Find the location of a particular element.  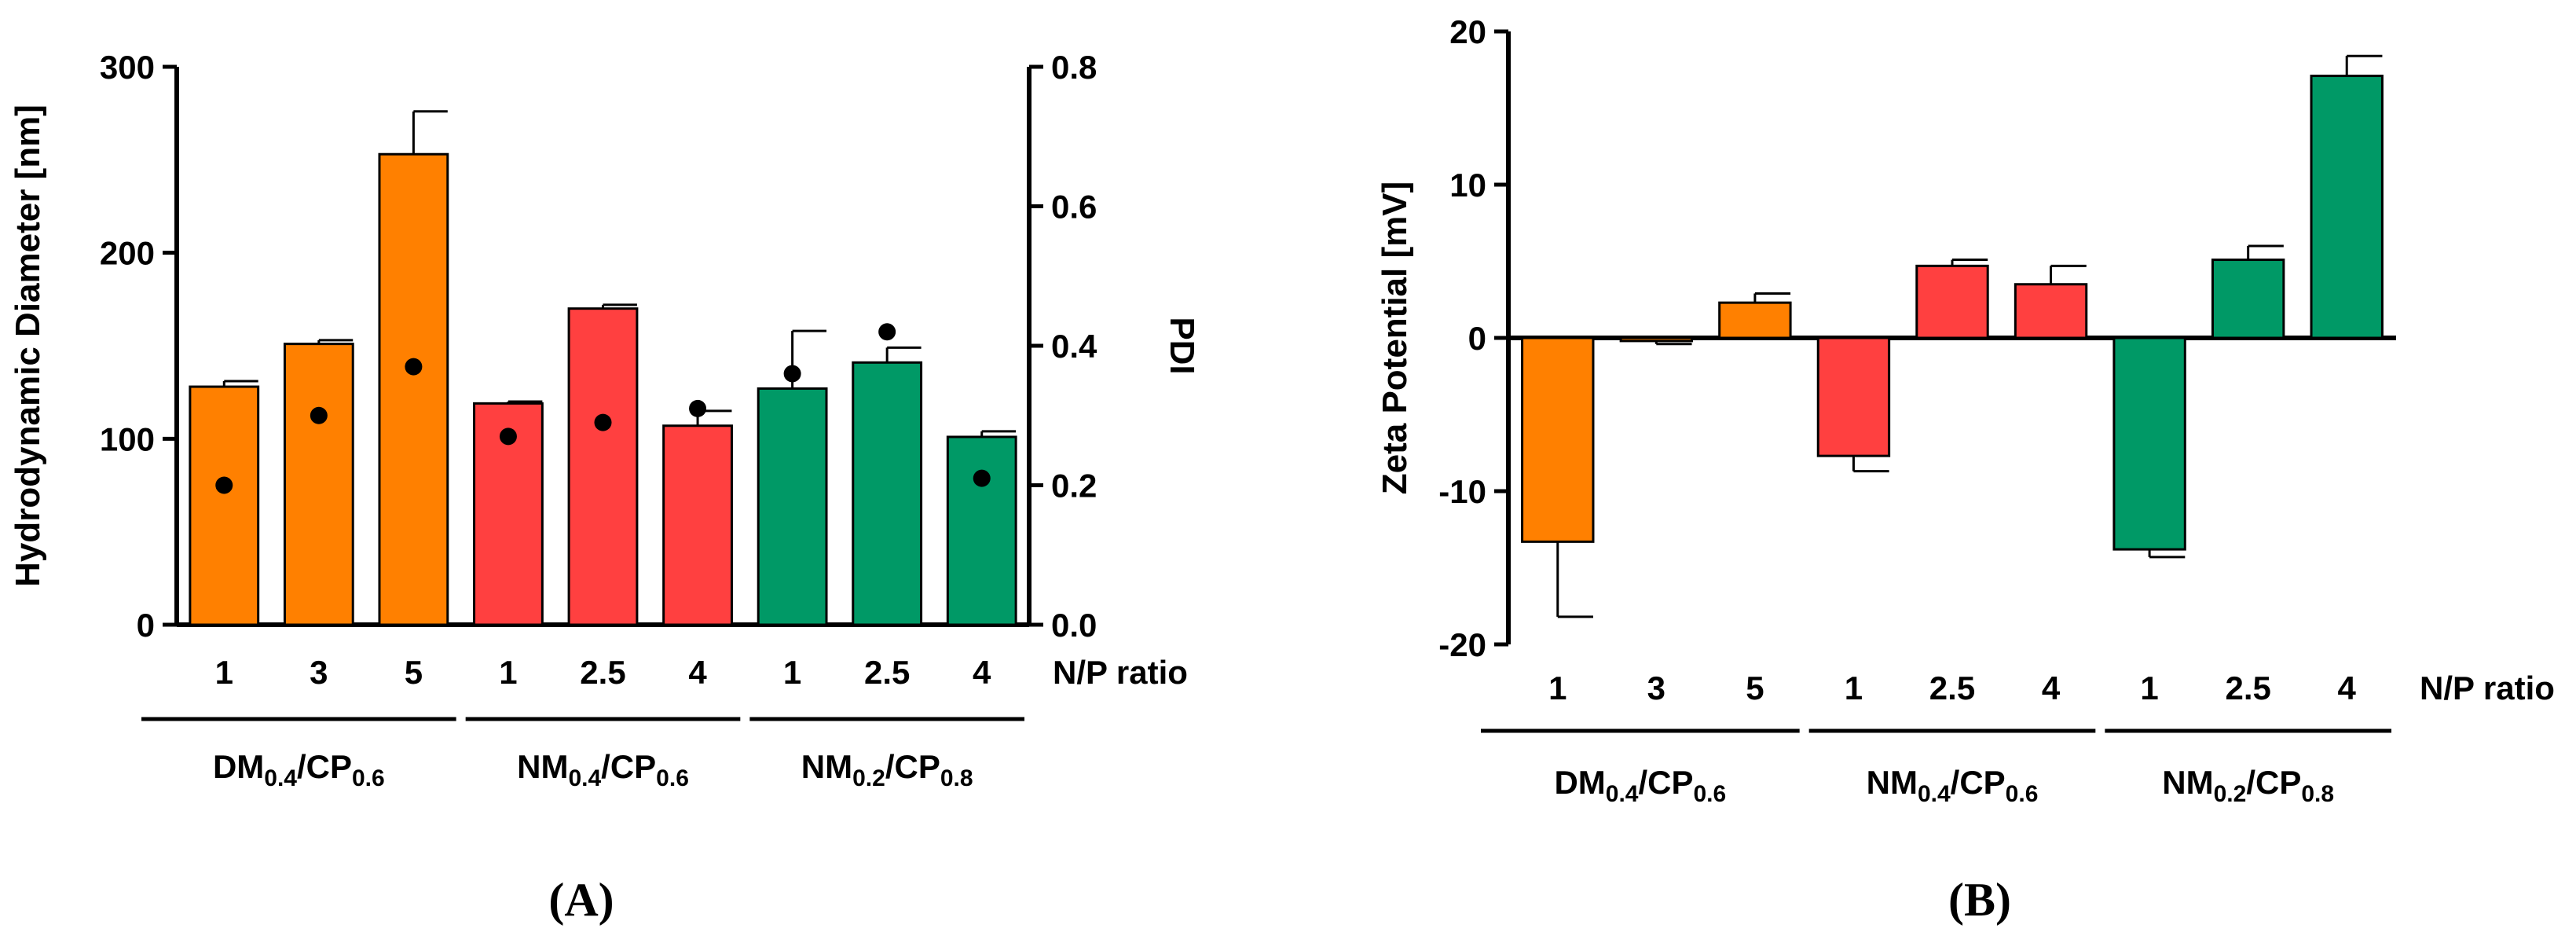

y-tick-label: 100 is located at coordinates (127, 439).